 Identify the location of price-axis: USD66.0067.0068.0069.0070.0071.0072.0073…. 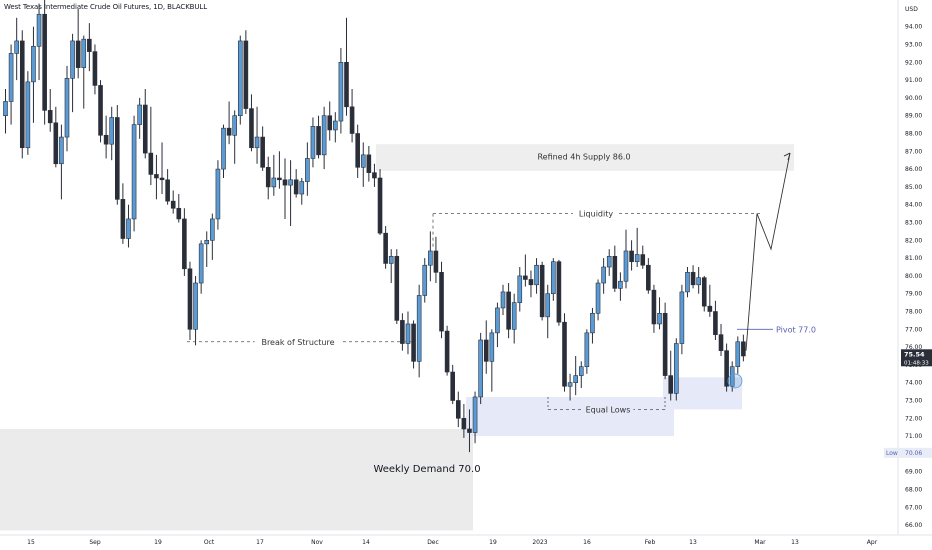
(908, 267).